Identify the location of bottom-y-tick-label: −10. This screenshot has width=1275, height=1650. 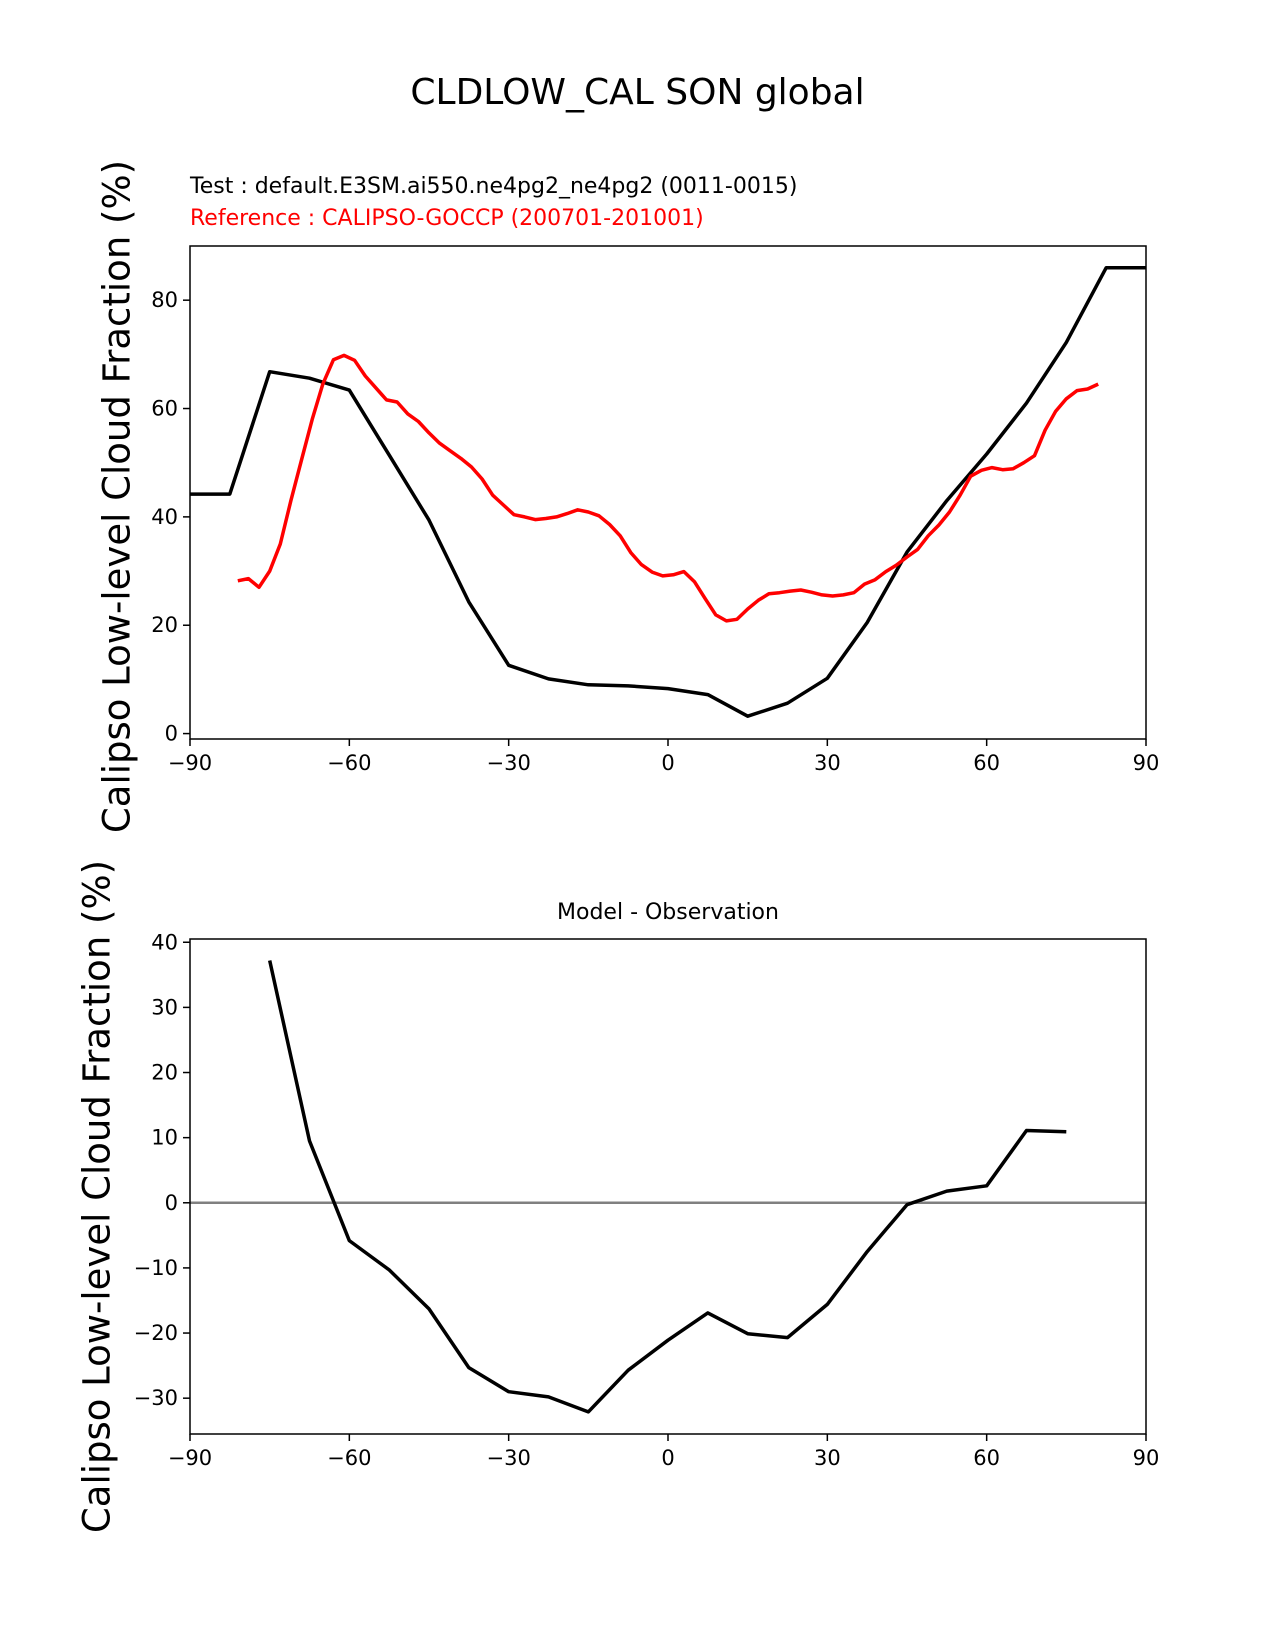
(156, 1268).